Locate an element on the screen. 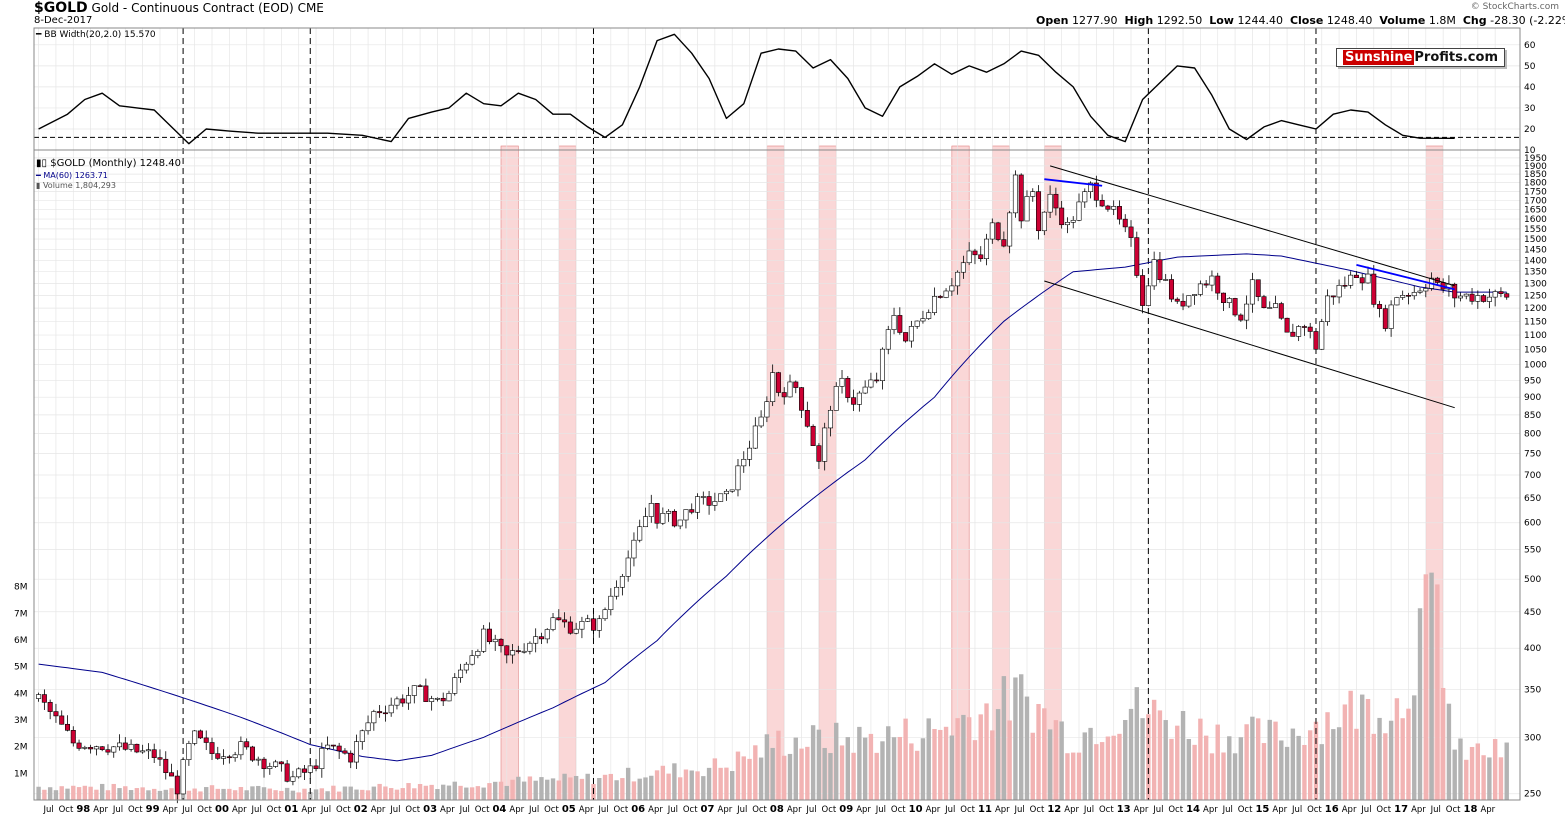 The image size is (1565, 817). x-tick-label: 06 is located at coordinates (638, 809).